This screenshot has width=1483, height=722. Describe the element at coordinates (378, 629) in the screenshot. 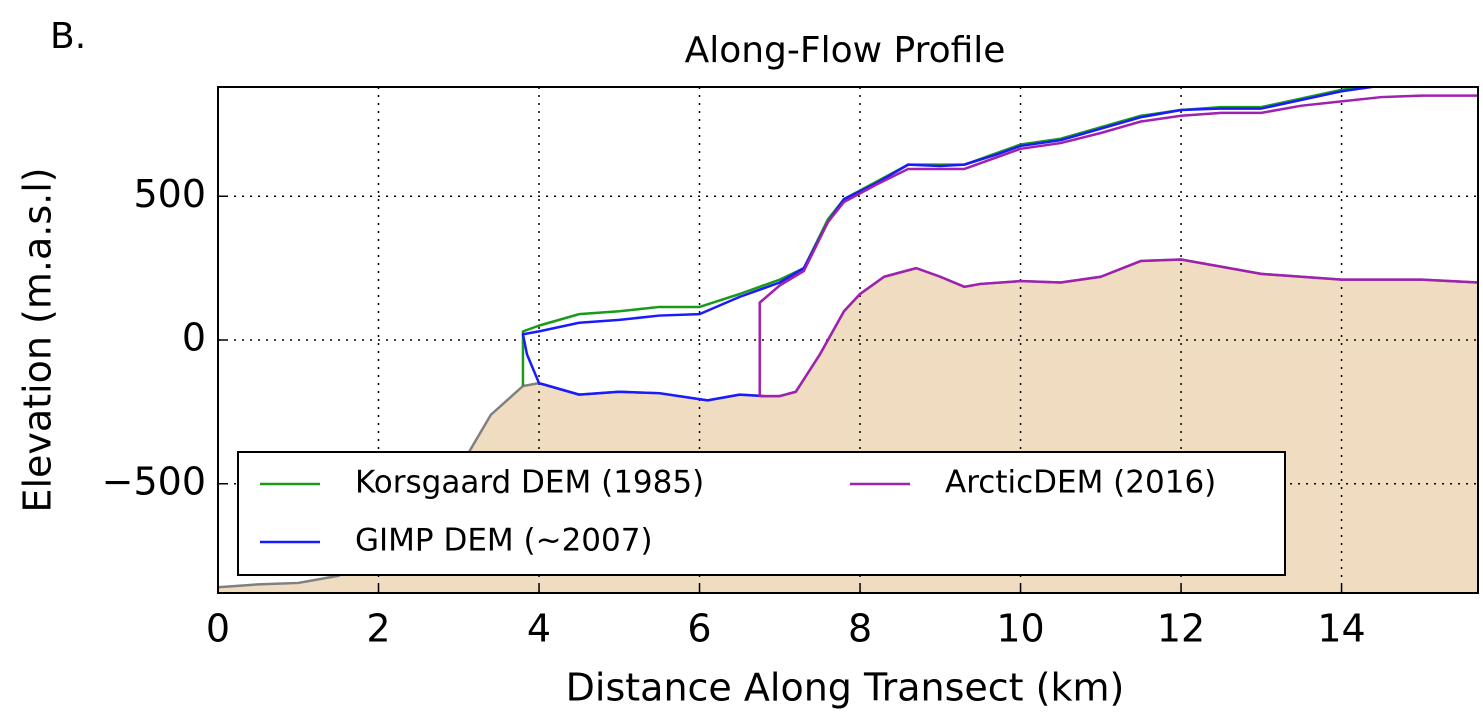

I see `x-tick-label: 2` at that location.